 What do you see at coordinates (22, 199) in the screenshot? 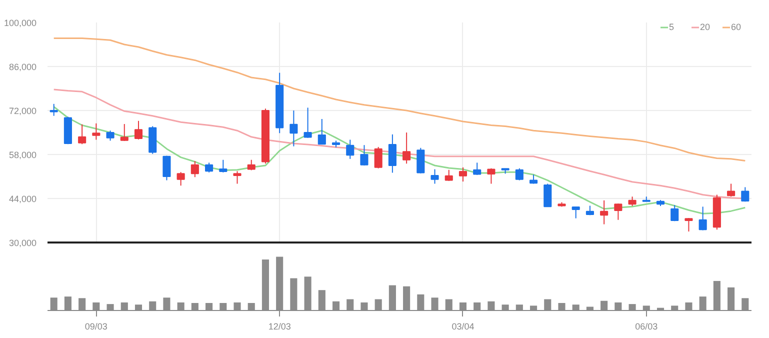
I see `y-tick-label: 44,000` at bounding box center [22, 199].